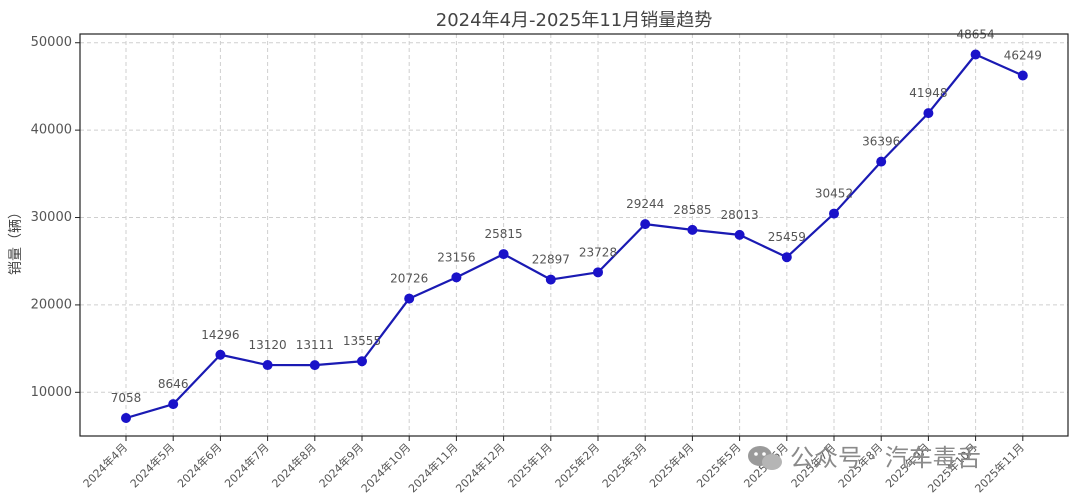 Image resolution: width=1080 pixels, height=498 pixels. What do you see at coordinates (51, 130) in the screenshot?
I see `y-tick-label: 40000` at bounding box center [51, 130].